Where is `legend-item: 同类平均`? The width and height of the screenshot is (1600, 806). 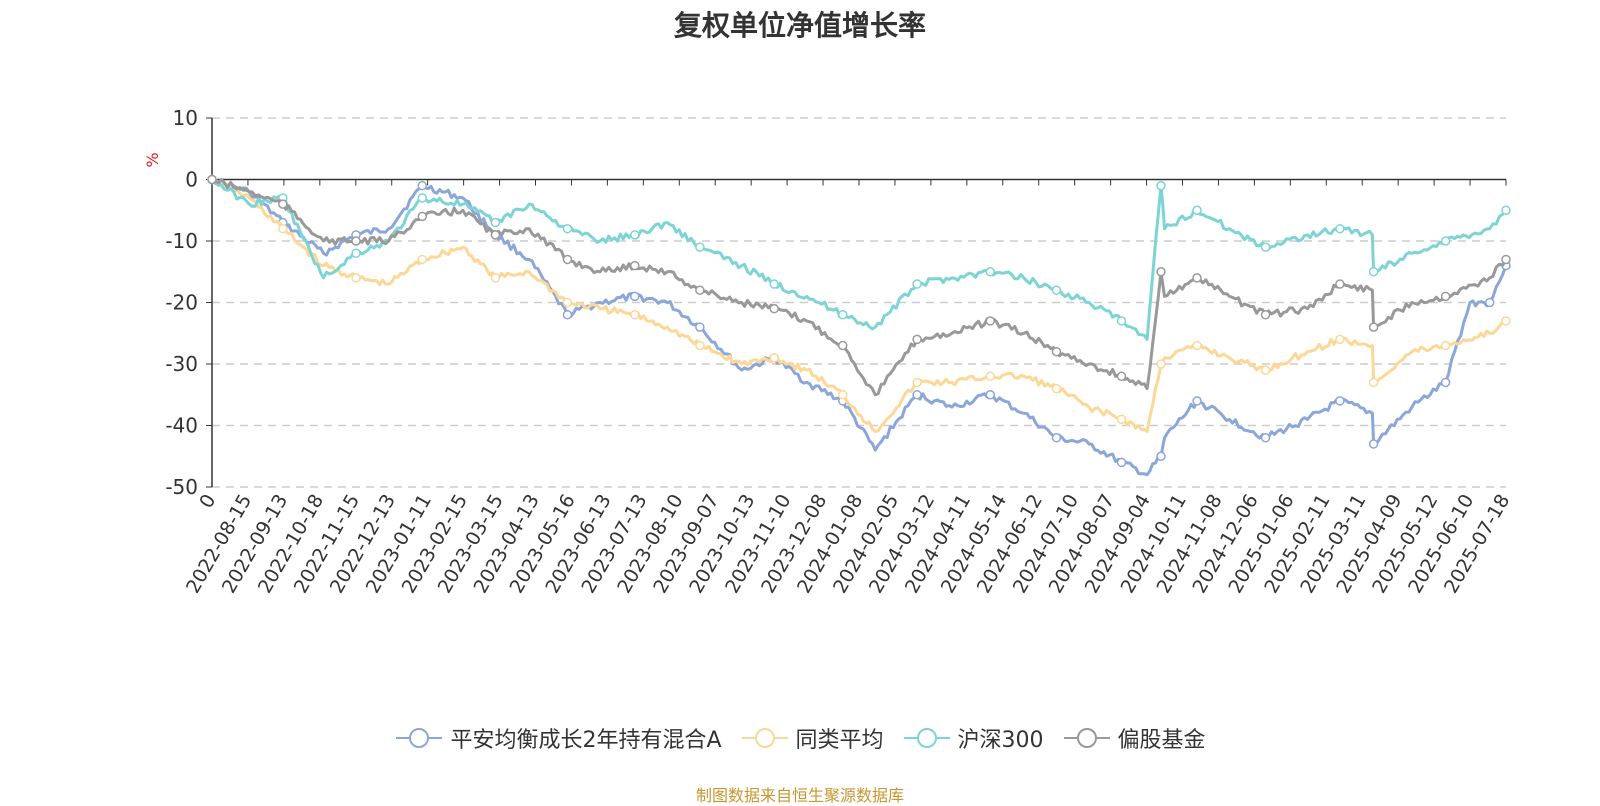 legend-item: 同类平均 is located at coordinates (812, 738).